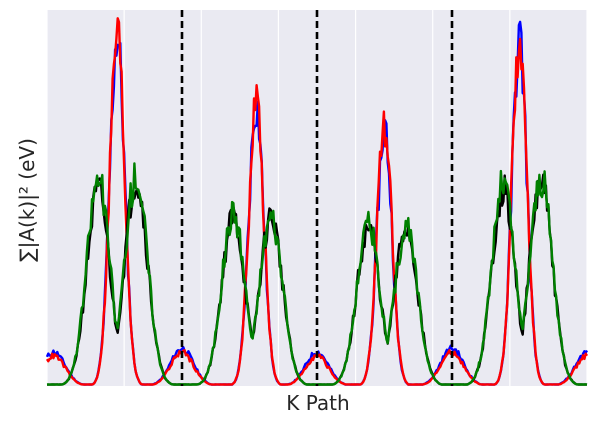 The image size is (599, 423). Describe the element at coordinates (27, 200) in the screenshot. I see `y-axis-label: ∑|A(k)|² (eV)` at that location.